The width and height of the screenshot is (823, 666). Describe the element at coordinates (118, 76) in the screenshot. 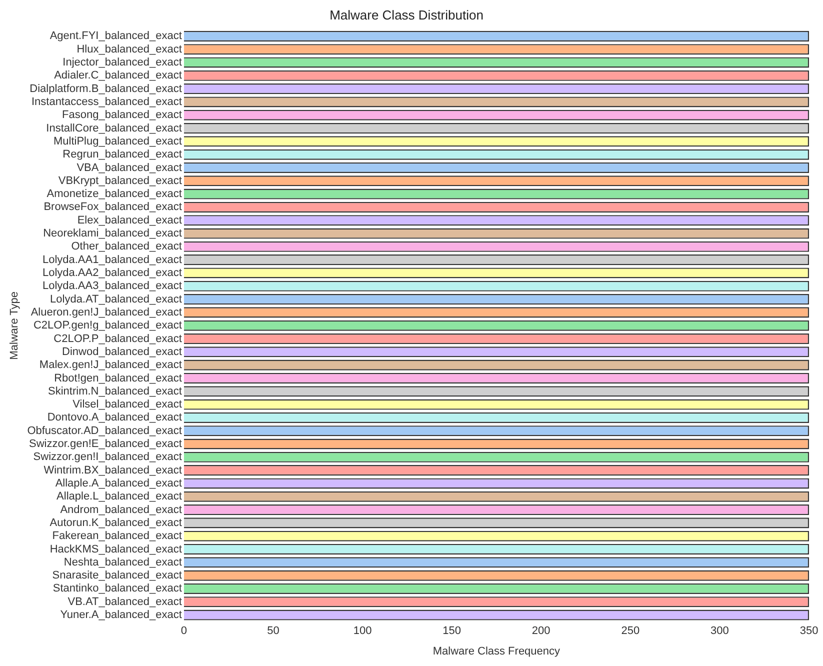

I see `y-tick-label: Adialer.C_balanced_exact` at that location.